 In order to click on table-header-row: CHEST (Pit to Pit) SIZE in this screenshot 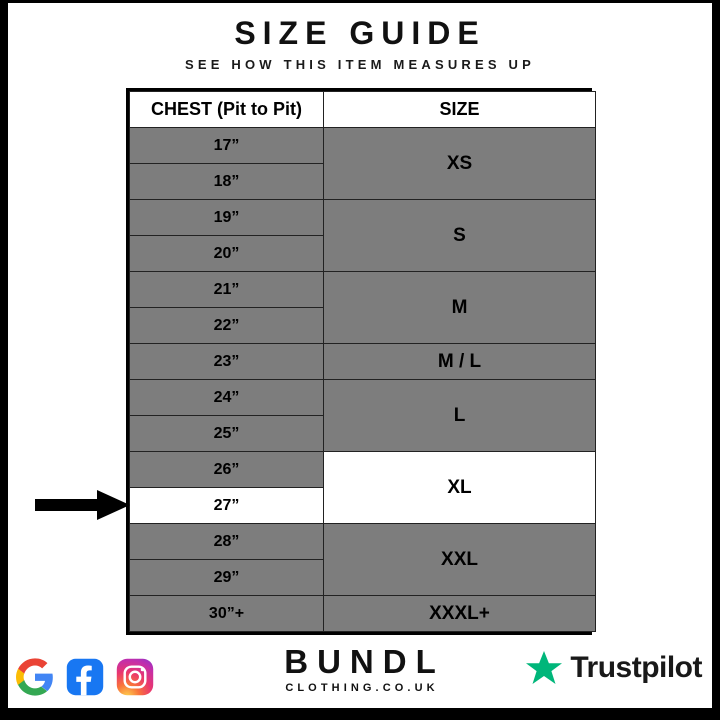, I will do `click(362, 109)`.